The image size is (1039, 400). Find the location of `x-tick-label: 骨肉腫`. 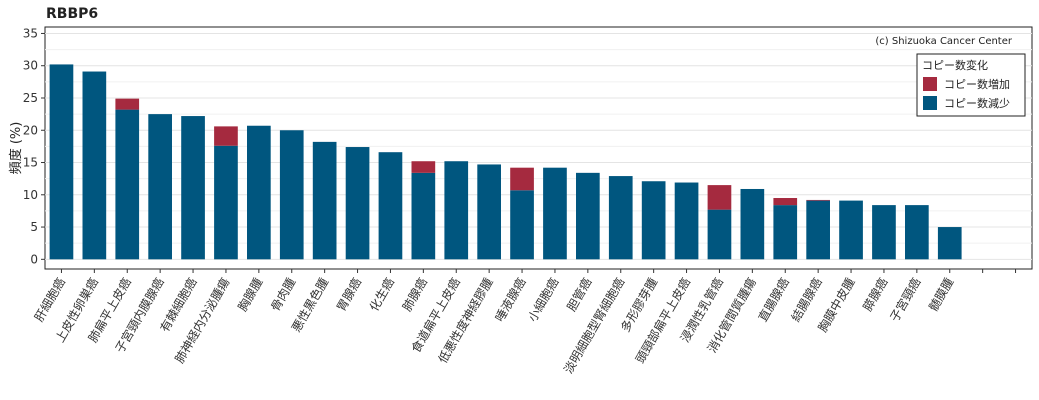

x-tick-label: 骨肉腫 is located at coordinates (283, 295).